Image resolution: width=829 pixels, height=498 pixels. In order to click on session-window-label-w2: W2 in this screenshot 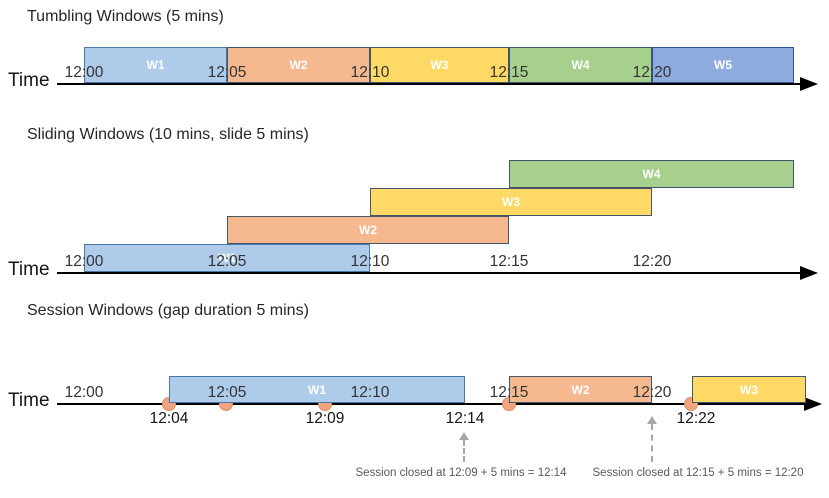, I will do `click(580, 389)`.